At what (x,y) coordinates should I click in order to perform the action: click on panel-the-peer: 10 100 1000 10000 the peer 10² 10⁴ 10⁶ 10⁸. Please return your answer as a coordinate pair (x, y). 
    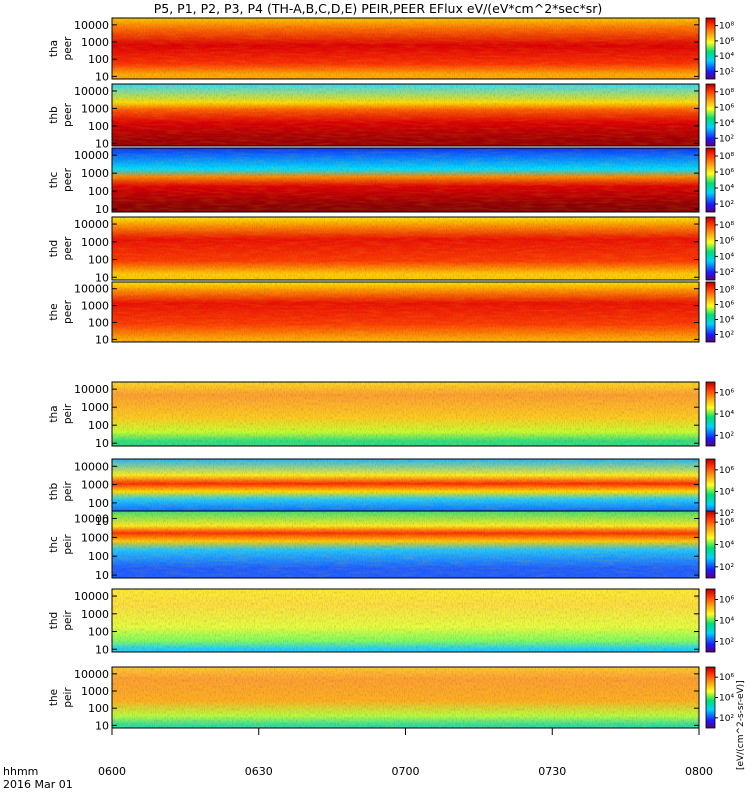
    Looking at the image, I should click on (391, 313).